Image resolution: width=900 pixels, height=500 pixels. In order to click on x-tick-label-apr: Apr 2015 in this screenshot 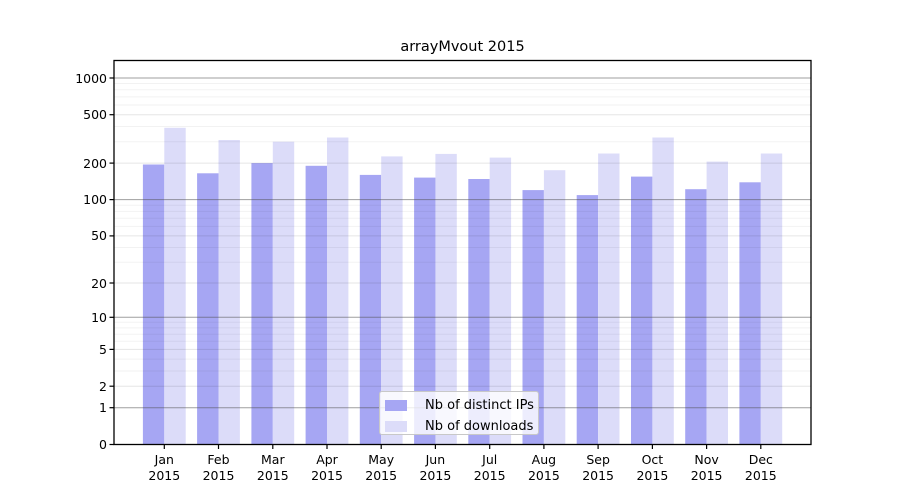, I will do `click(327, 467)`.